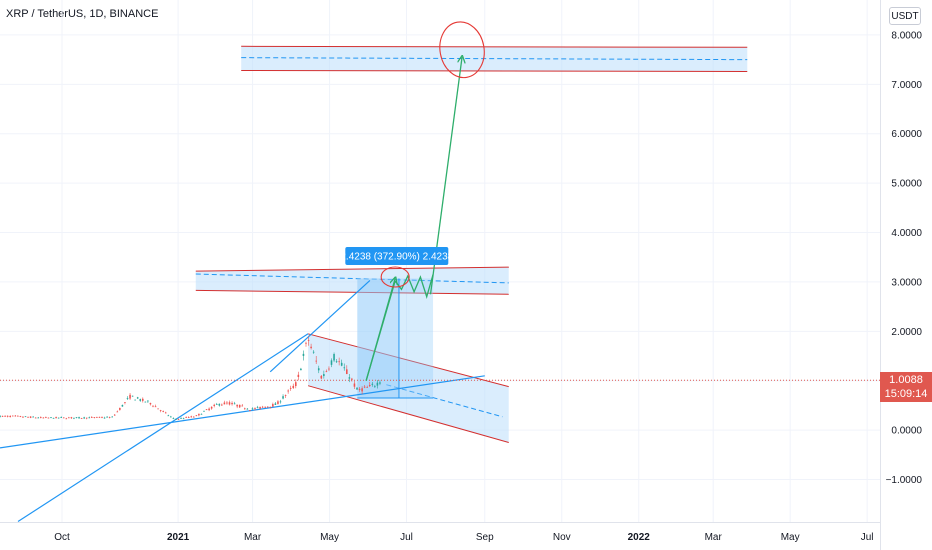 The image size is (932, 550). Describe the element at coordinates (485, 537) in the screenshot. I see `x-tick-label: Sep` at that location.